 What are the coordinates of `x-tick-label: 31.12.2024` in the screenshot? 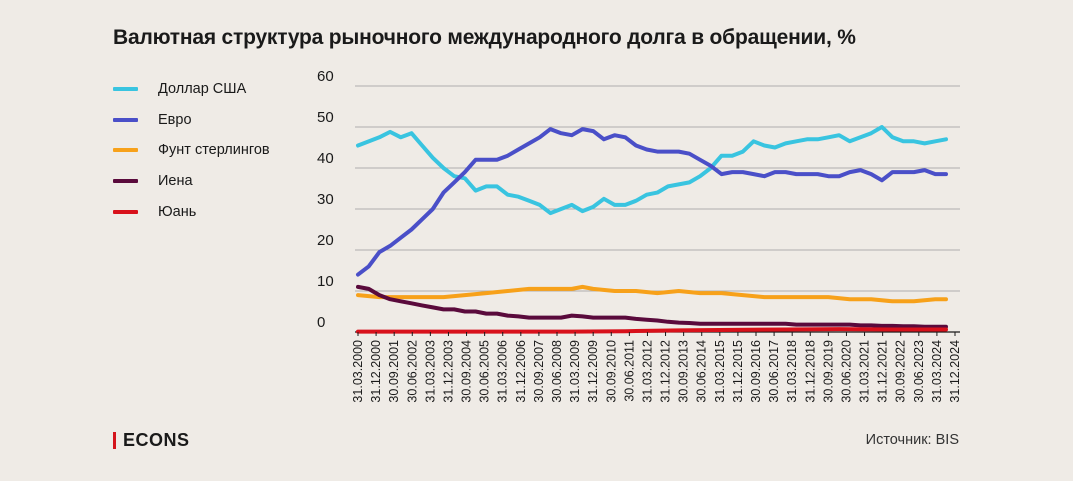 It's located at (955, 371).